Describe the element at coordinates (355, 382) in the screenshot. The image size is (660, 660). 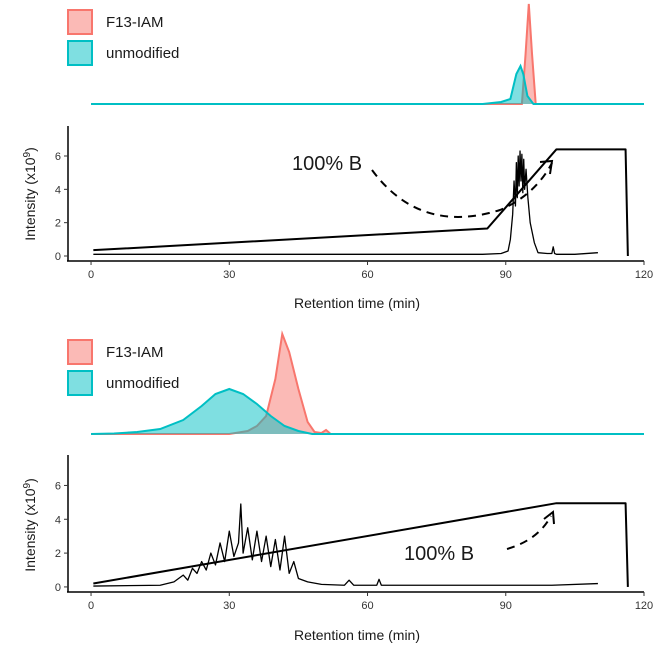
I see `panel-c-density: F13-IAM unmodified` at that location.